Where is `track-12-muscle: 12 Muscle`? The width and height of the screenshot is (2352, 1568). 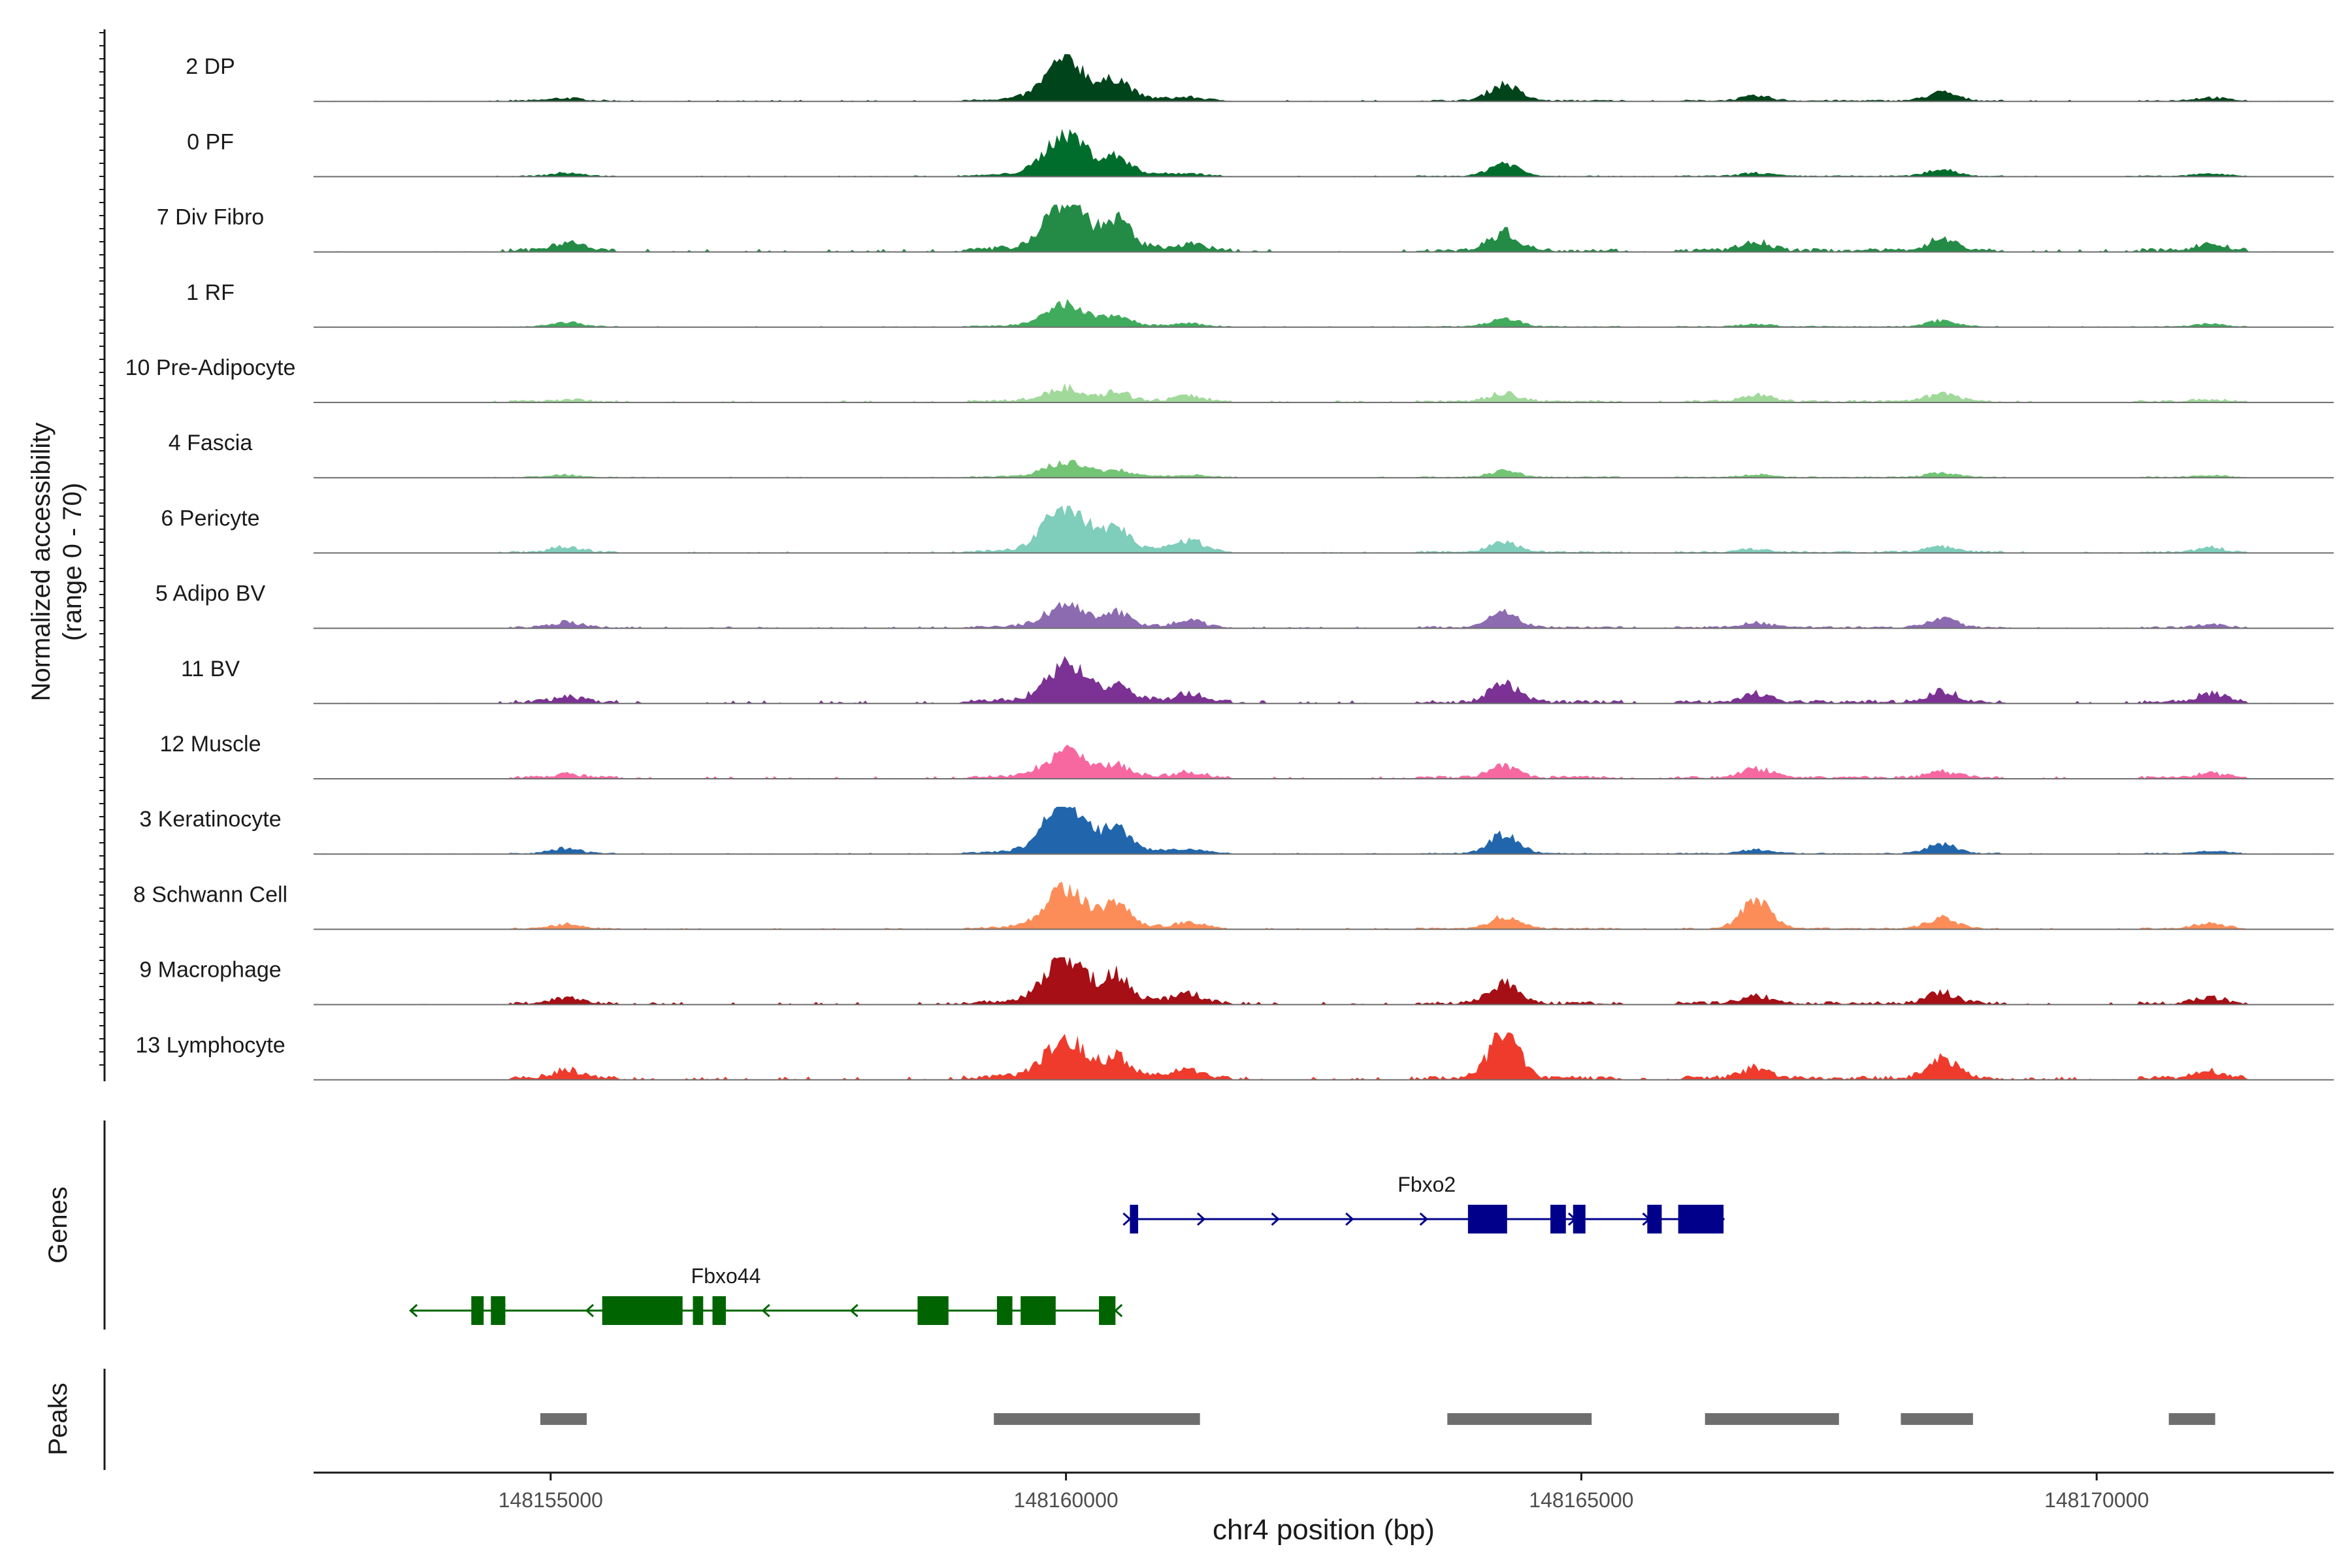
track-12-muscle: 12 Muscle is located at coordinates (1247, 755).